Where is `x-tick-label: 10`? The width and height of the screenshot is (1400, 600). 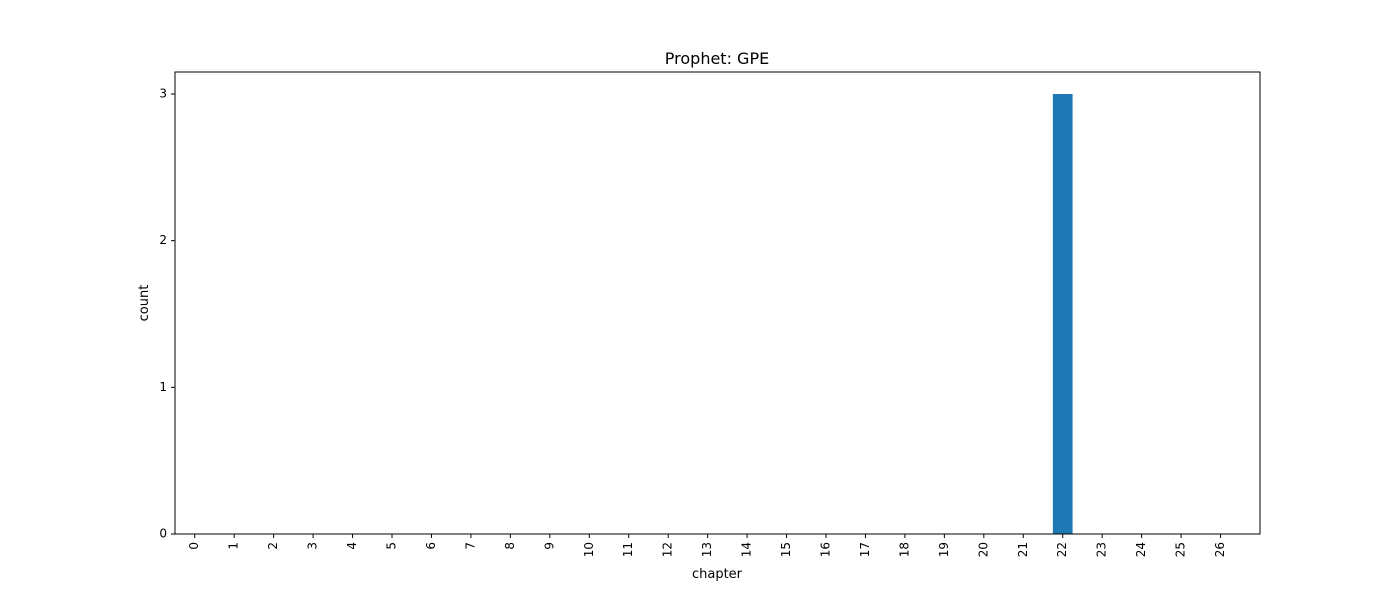 x-tick-label: 10 is located at coordinates (589, 549).